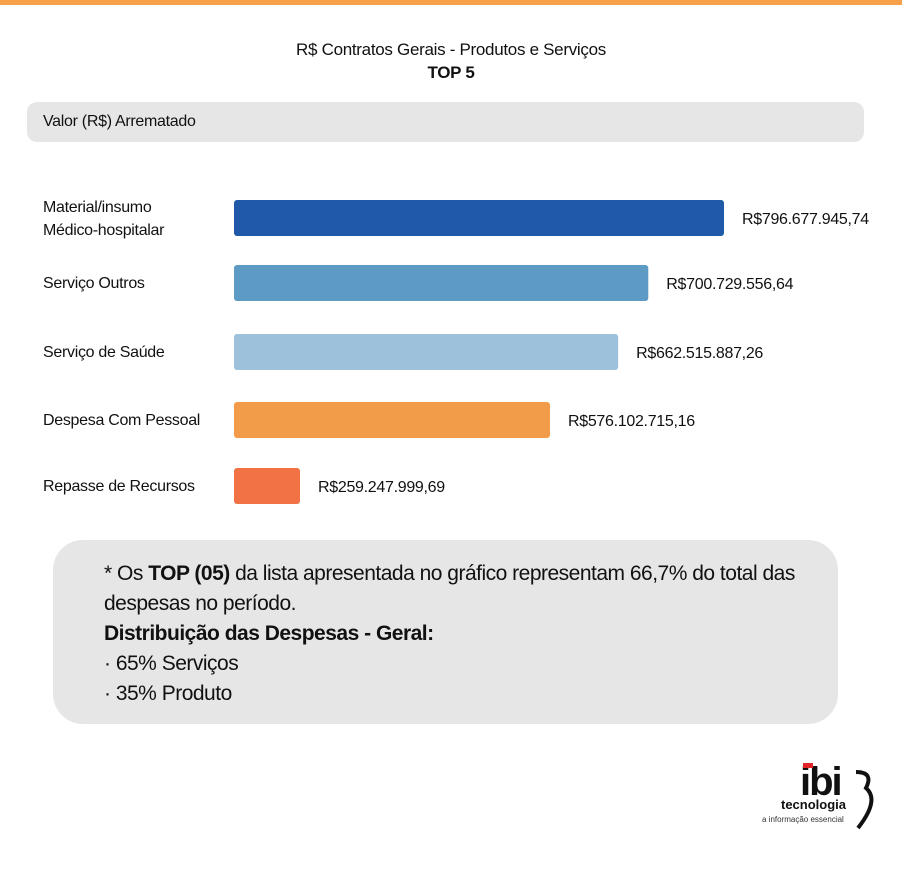  I want to click on value-label-2: R$700.729.556,64, so click(729, 284).